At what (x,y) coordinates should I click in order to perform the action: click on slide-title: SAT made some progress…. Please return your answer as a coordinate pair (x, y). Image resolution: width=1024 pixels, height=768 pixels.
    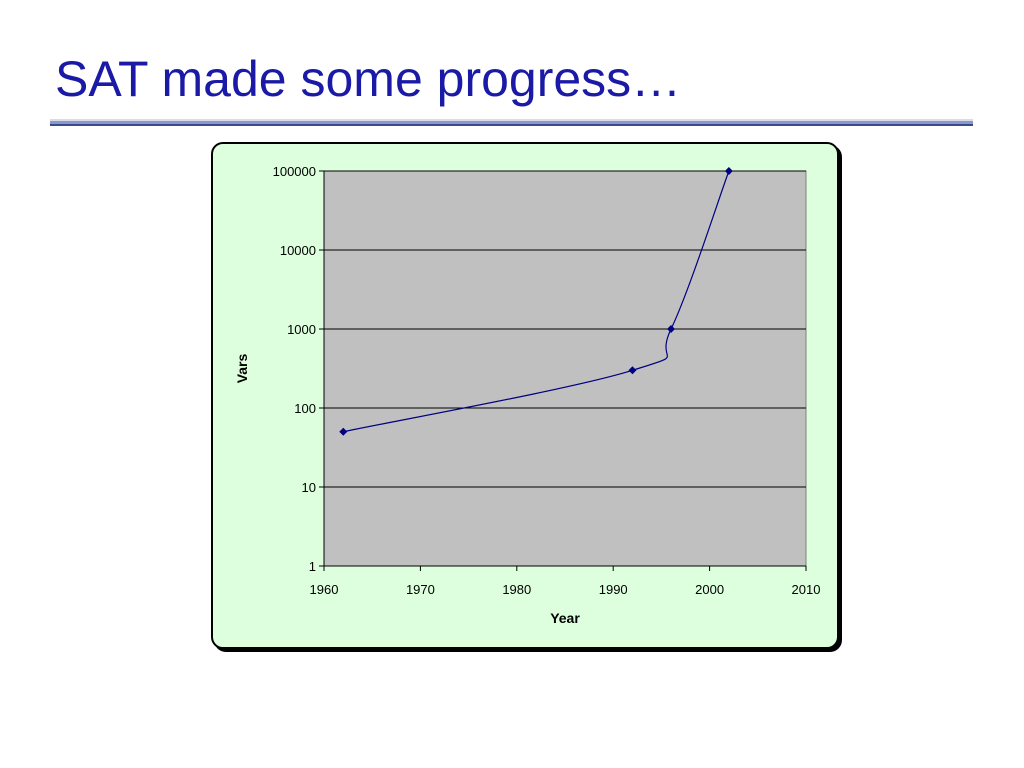
    Looking at the image, I should click on (368, 79).